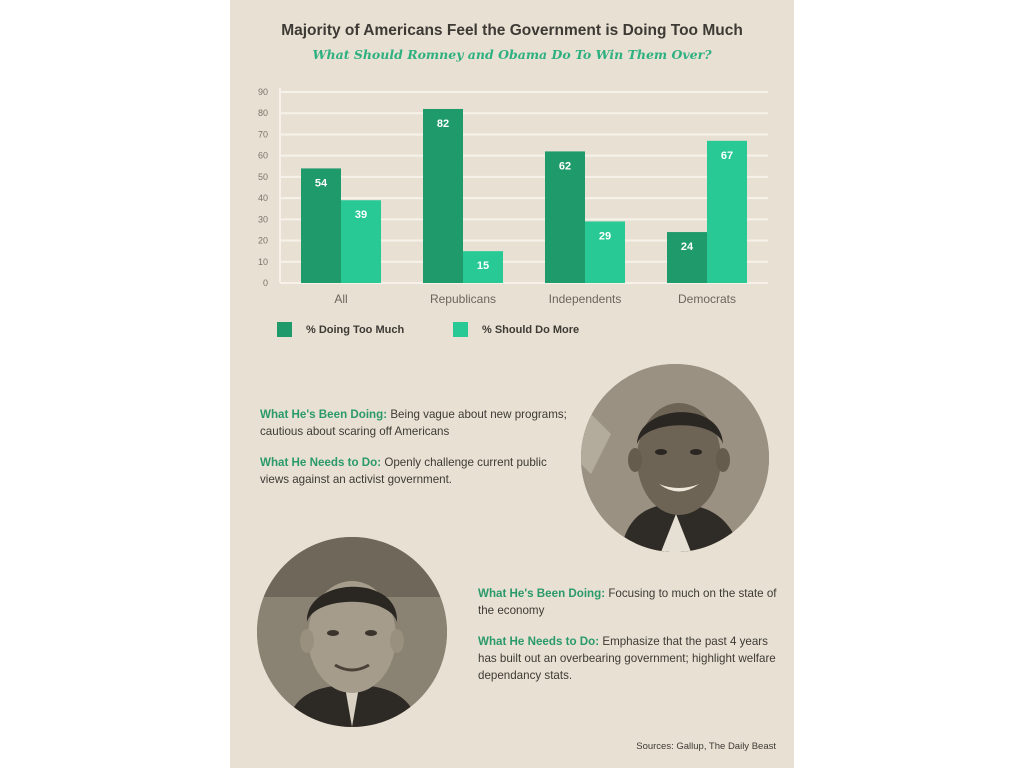 The width and height of the screenshot is (1024, 768). What do you see at coordinates (340, 299) in the screenshot?
I see `x-category-label: All` at bounding box center [340, 299].